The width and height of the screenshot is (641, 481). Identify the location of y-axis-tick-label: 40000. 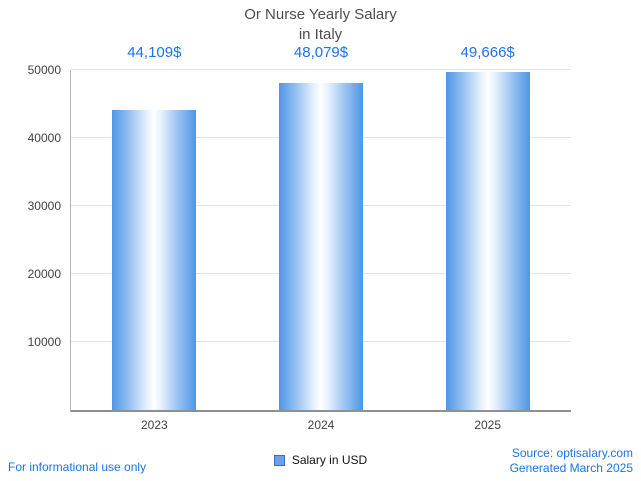
(44, 137).